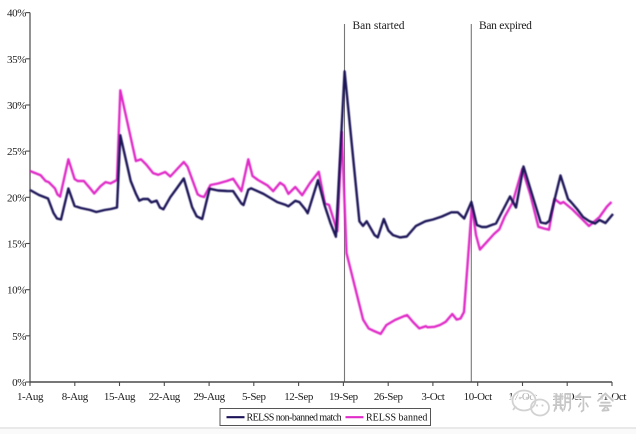  I want to click on svg-text: 26-Sep, so click(389, 397).